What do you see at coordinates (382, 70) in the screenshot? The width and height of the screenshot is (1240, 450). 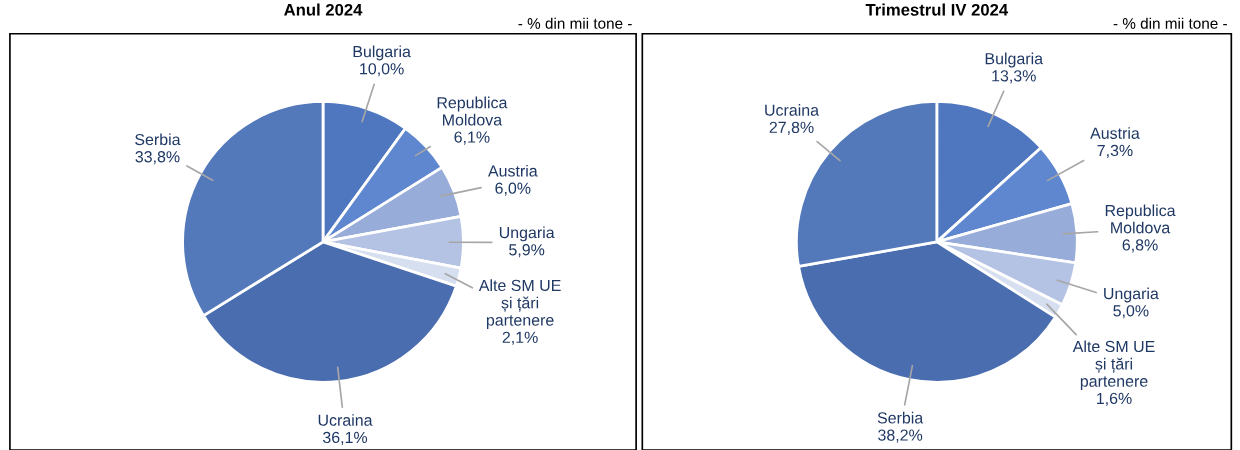 I see `data-label: 10,0%` at bounding box center [382, 70].